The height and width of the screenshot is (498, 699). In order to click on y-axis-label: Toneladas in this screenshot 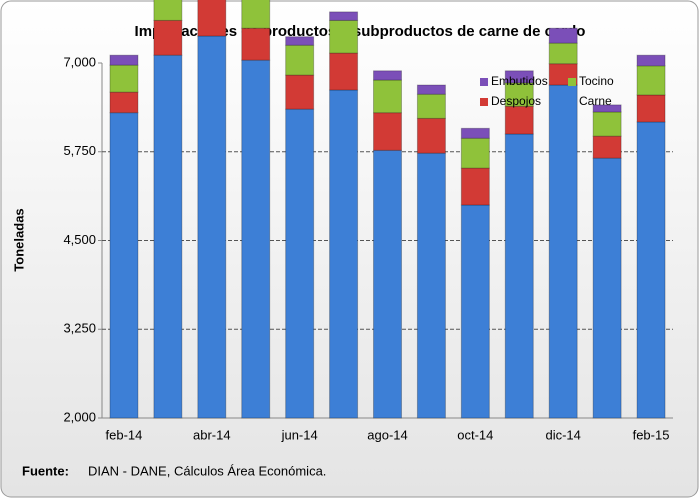, I will do `click(18, 239)`.